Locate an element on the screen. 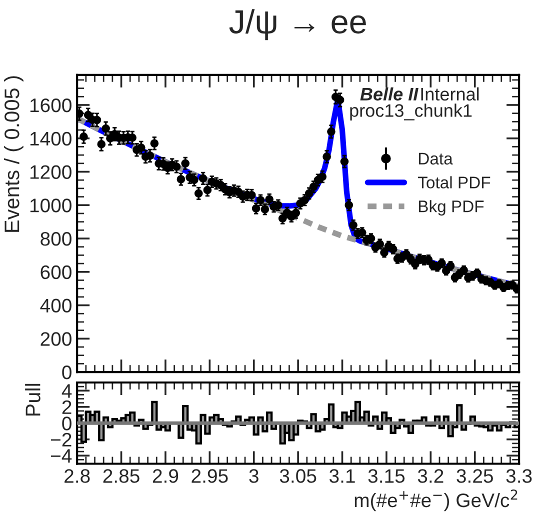 The image size is (539, 524). x-tick-label: 2.9 is located at coordinates (165, 476).